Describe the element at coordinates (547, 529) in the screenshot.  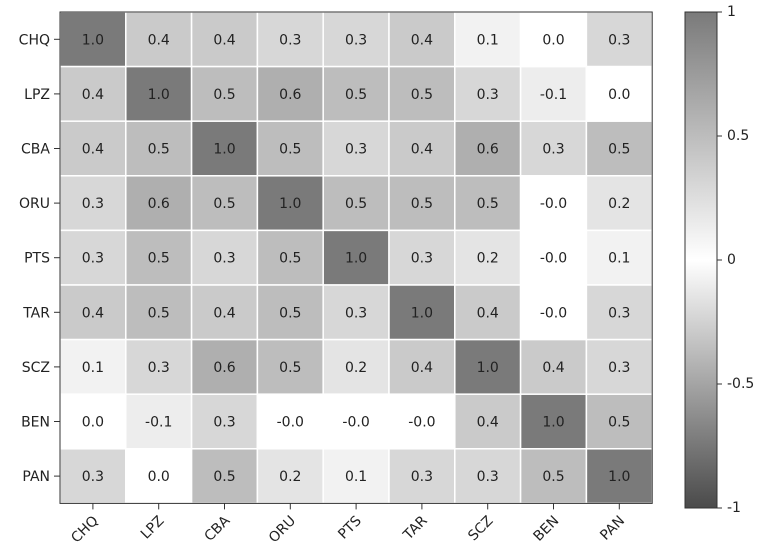
I see `x-tick-label-ben: BEN` at that location.